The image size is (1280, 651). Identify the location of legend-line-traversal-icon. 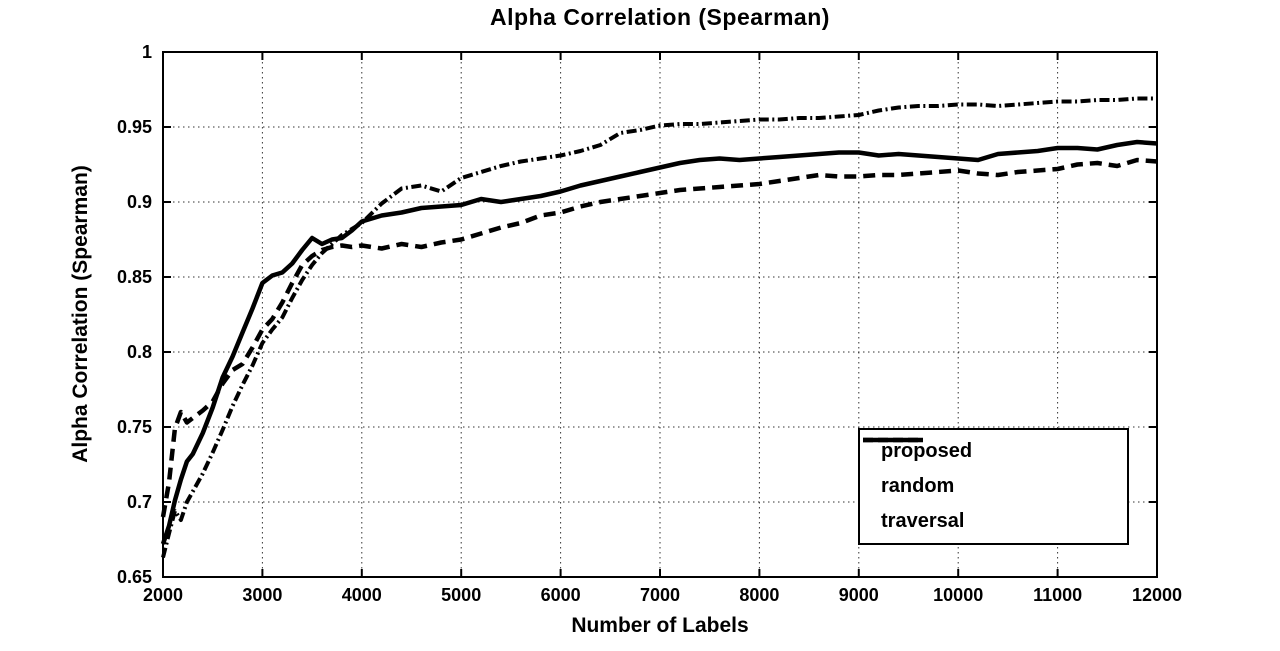
(893, 440).